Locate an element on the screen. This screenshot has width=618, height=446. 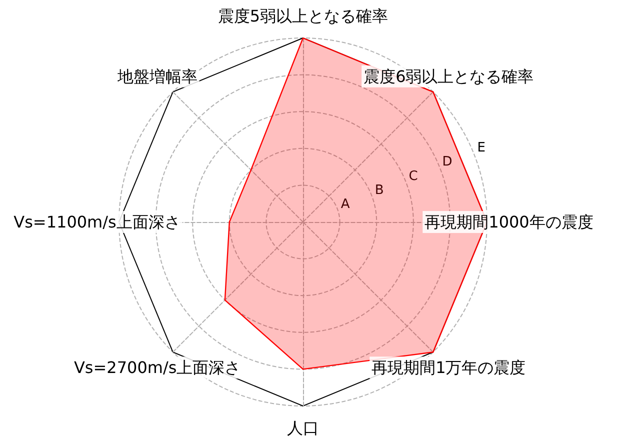
spoke-label: Vs=2700m/s上面深さ is located at coordinates (157, 368).